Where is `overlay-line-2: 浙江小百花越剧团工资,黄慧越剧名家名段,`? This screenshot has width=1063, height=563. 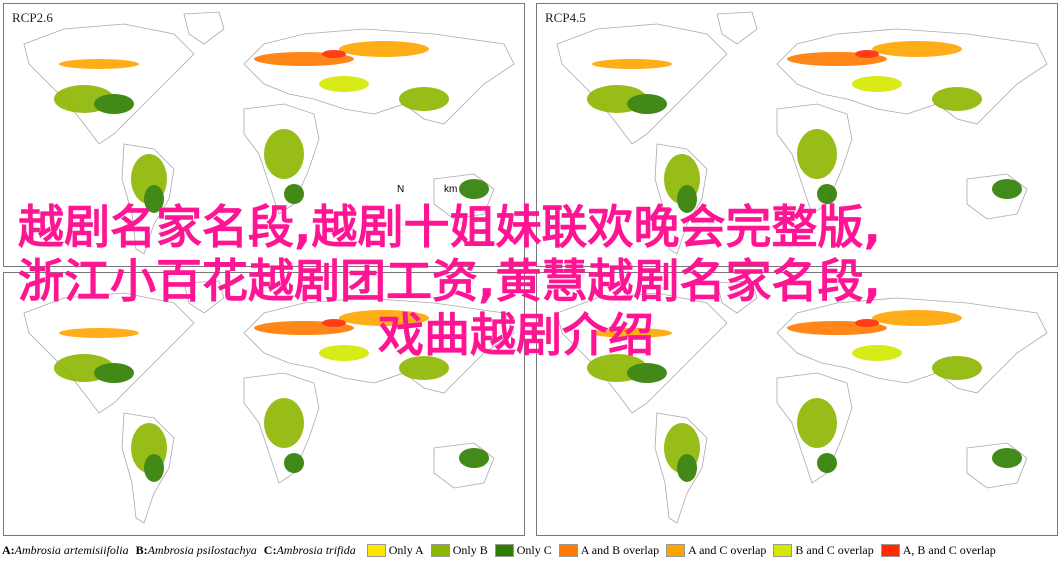 overlay-line-2: 浙江小百花越剧团工资,黄慧越剧名家名段, is located at coordinates (449, 281).